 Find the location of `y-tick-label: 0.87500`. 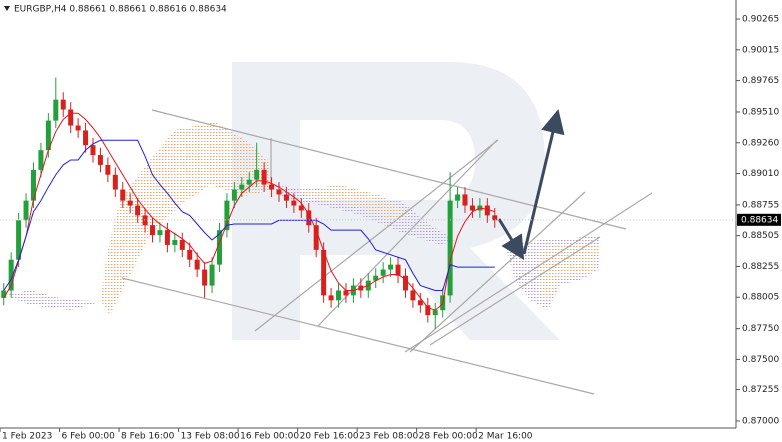

y-tick-label: 0.87500 is located at coordinates (760, 360).